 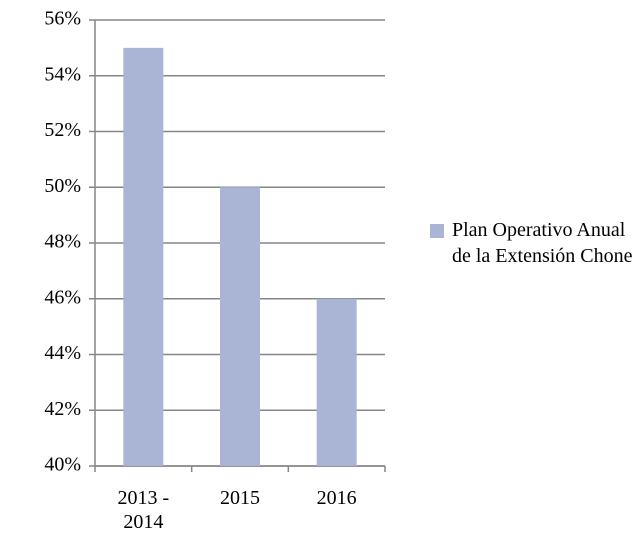 What do you see at coordinates (62, 297) in the screenshot?
I see `y-tick-label: 46%` at bounding box center [62, 297].